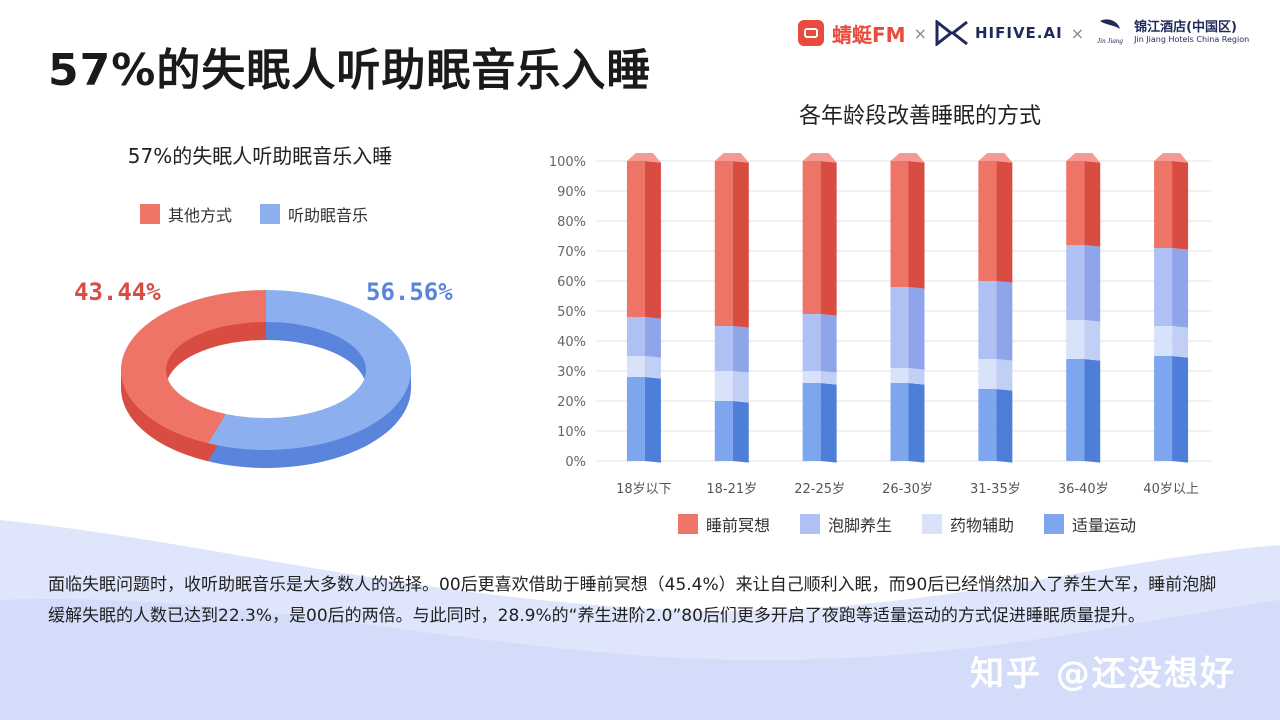 The image size is (1280, 720). Describe the element at coordinates (1103, 674) in the screenshot. I see `watermark: 知乎 @还没想好` at that location.